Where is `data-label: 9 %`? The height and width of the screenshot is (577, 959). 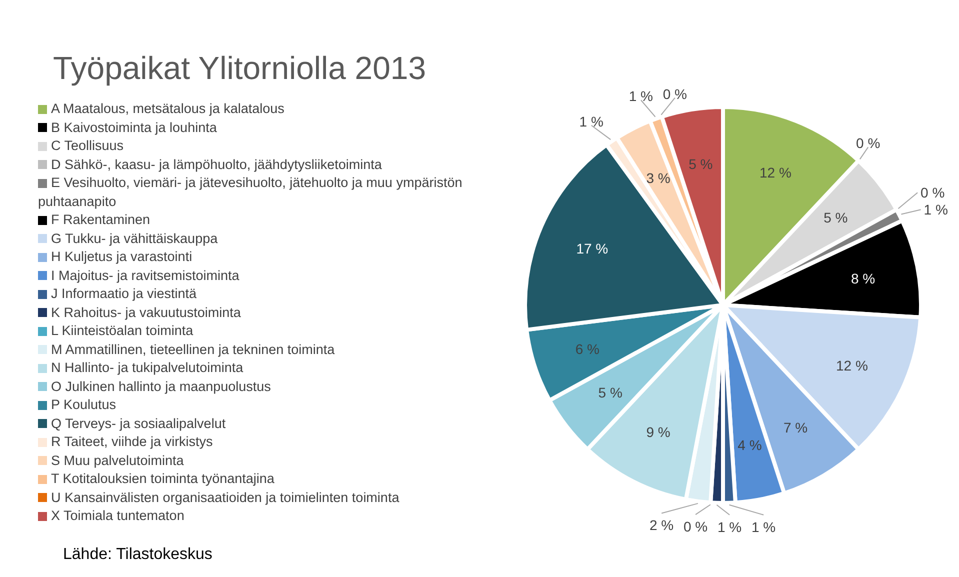 data-label: 9 % is located at coordinates (658, 432).